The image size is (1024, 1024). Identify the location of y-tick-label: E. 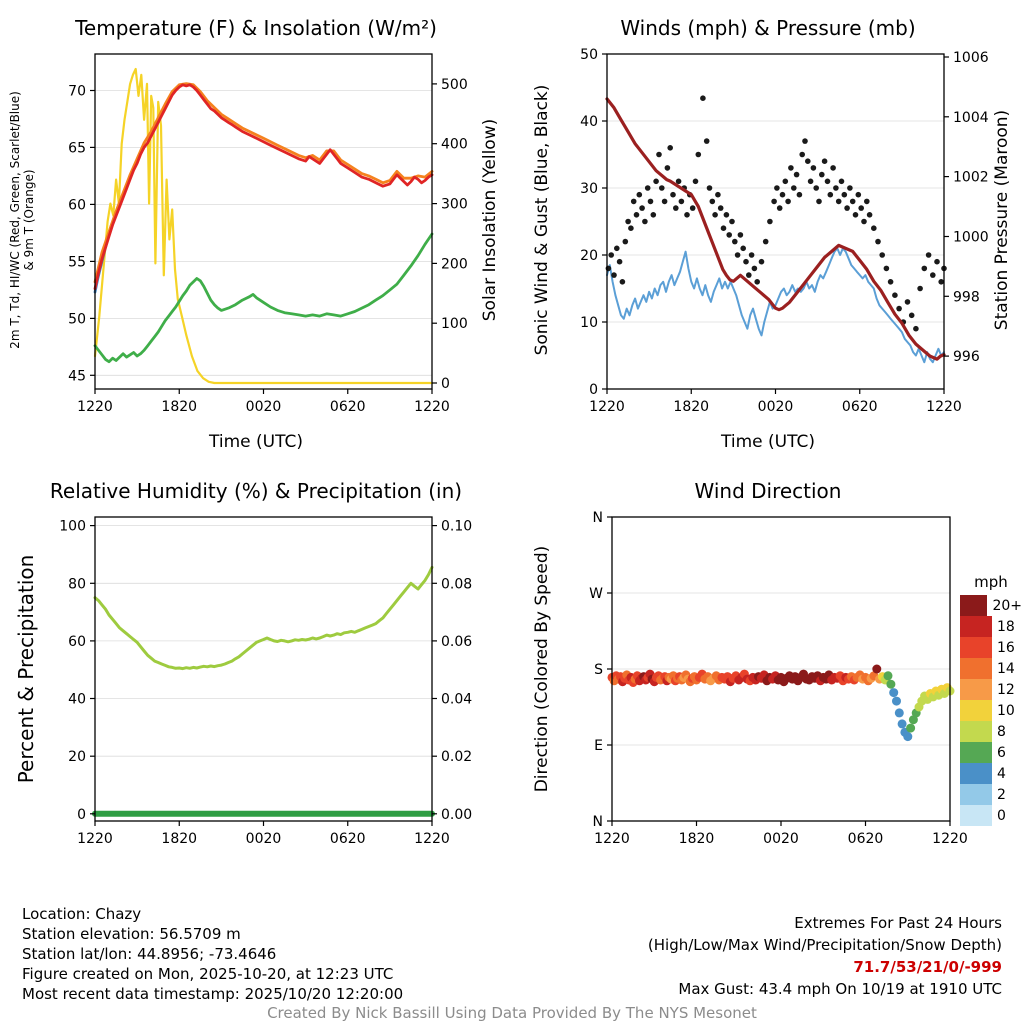
(598, 746).